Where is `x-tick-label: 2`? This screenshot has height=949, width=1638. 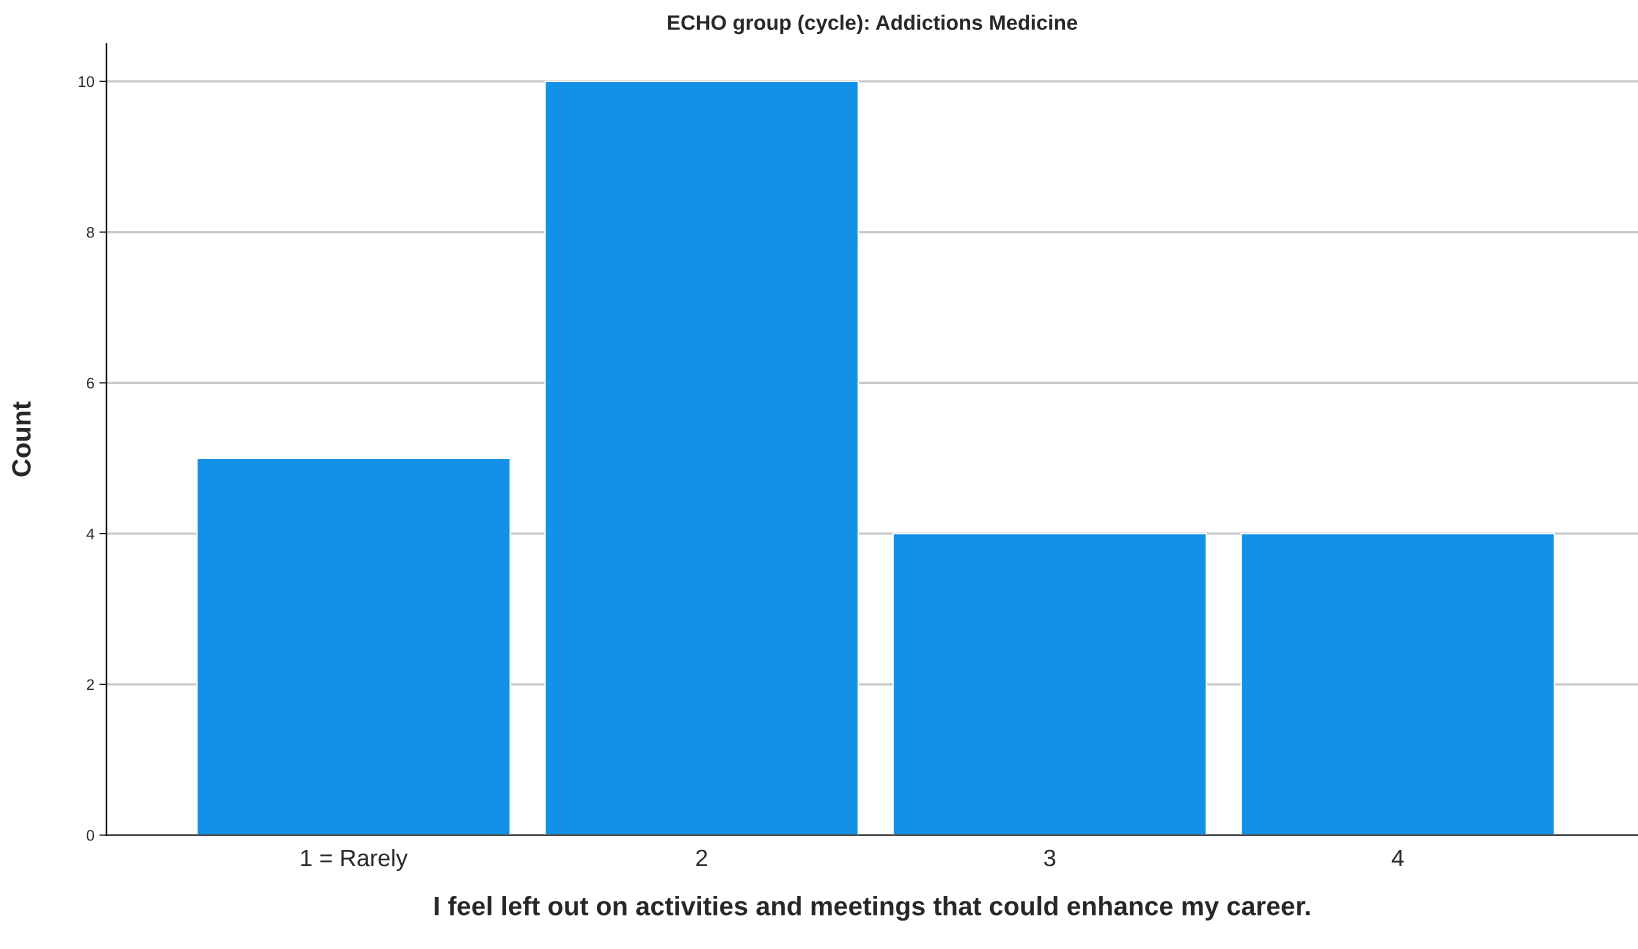
x-tick-label: 2 is located at coordinates (702, 858).